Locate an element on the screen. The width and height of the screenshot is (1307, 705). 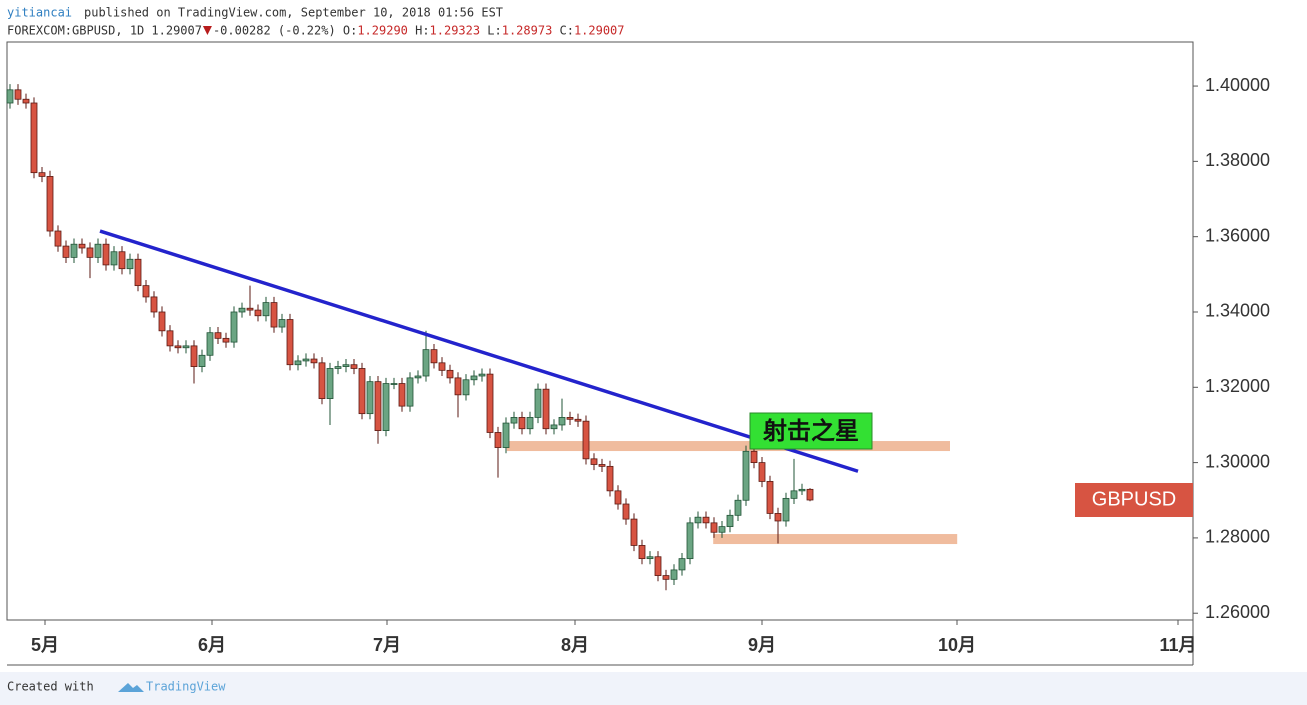
footer-bar is located at coordinates (653, 688).